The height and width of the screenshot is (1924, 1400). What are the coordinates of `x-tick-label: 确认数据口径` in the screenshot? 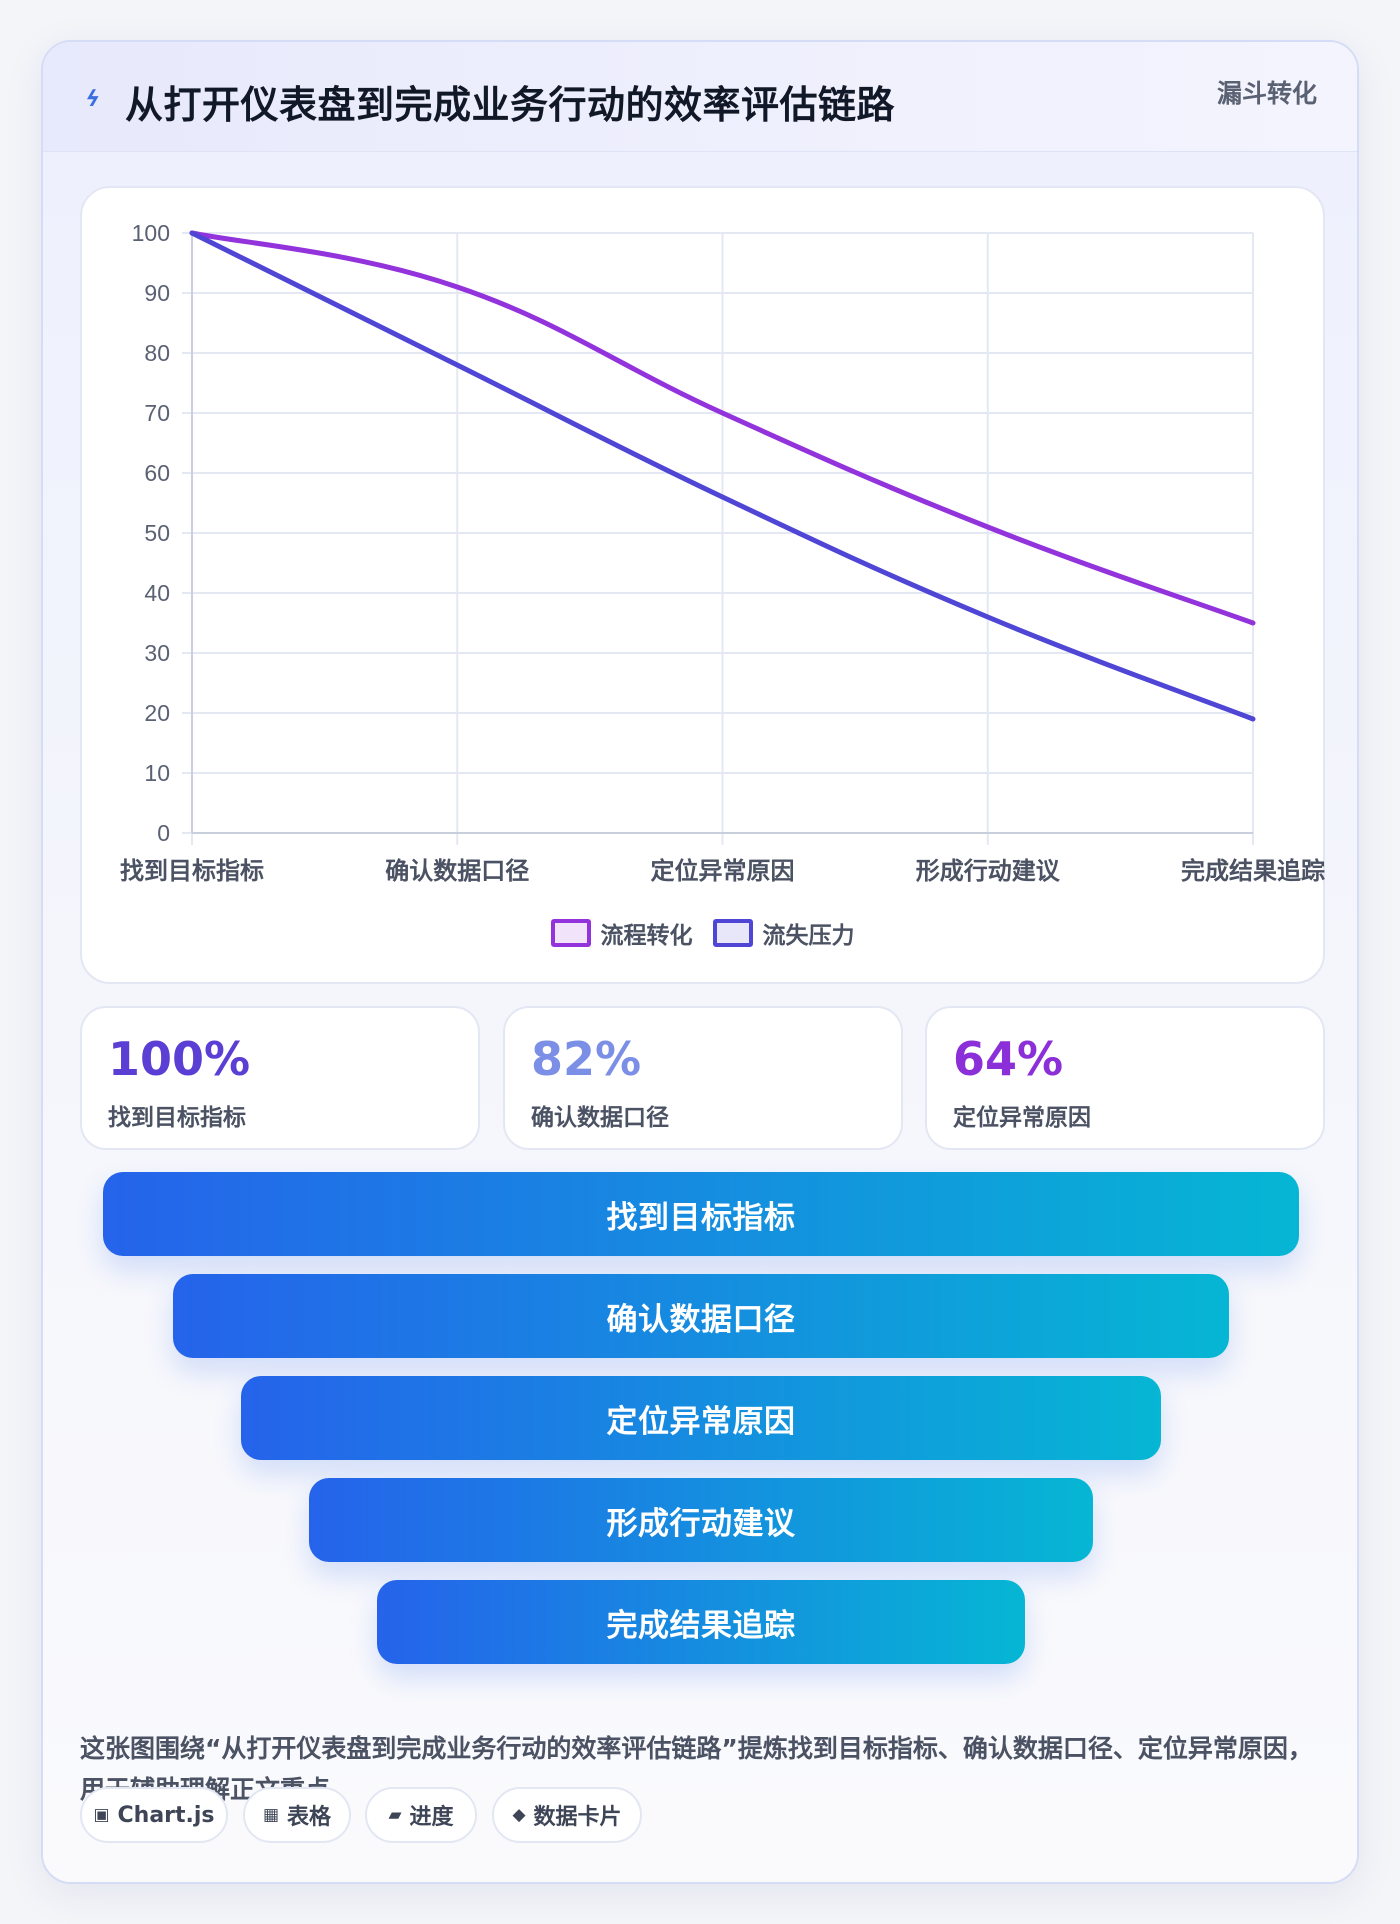 It's located at (457, 871).